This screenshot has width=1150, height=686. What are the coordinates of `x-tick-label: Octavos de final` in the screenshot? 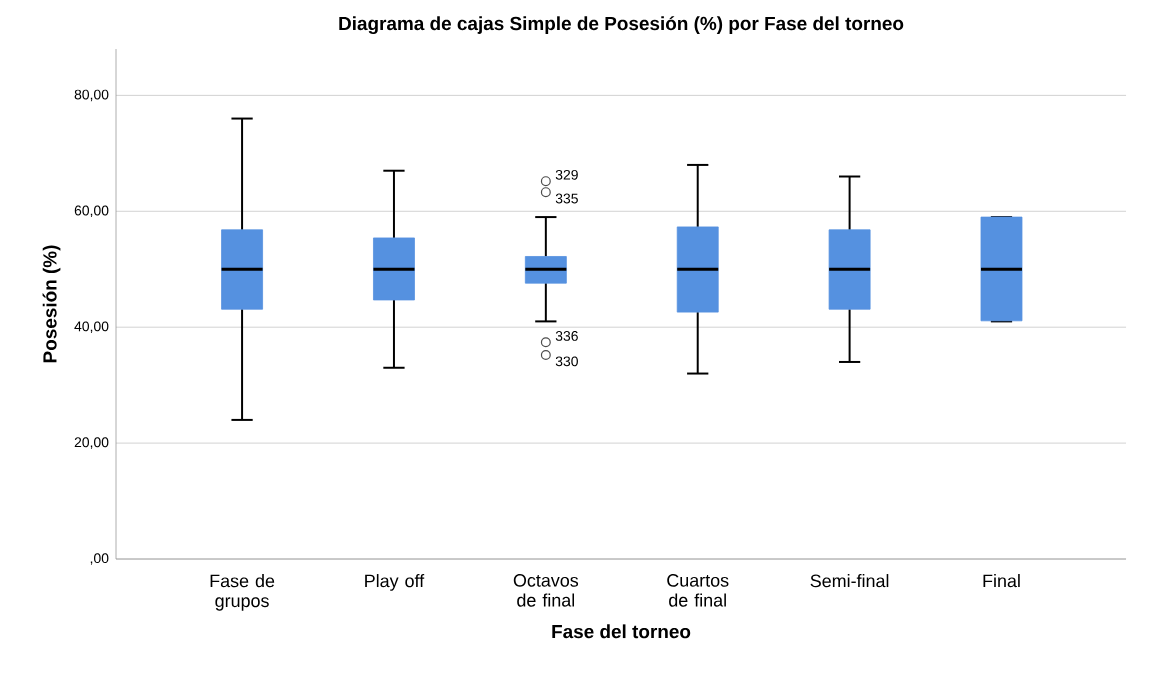 It's located at (546, 590).